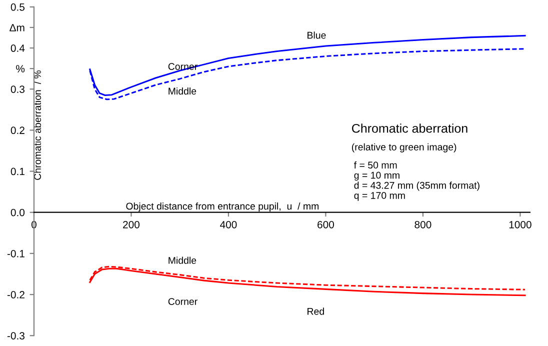  What do you see at coordinates (15, 336) in the screenshot?
I see `y-tick-label: -0.3` at bounding box center [15, 336].